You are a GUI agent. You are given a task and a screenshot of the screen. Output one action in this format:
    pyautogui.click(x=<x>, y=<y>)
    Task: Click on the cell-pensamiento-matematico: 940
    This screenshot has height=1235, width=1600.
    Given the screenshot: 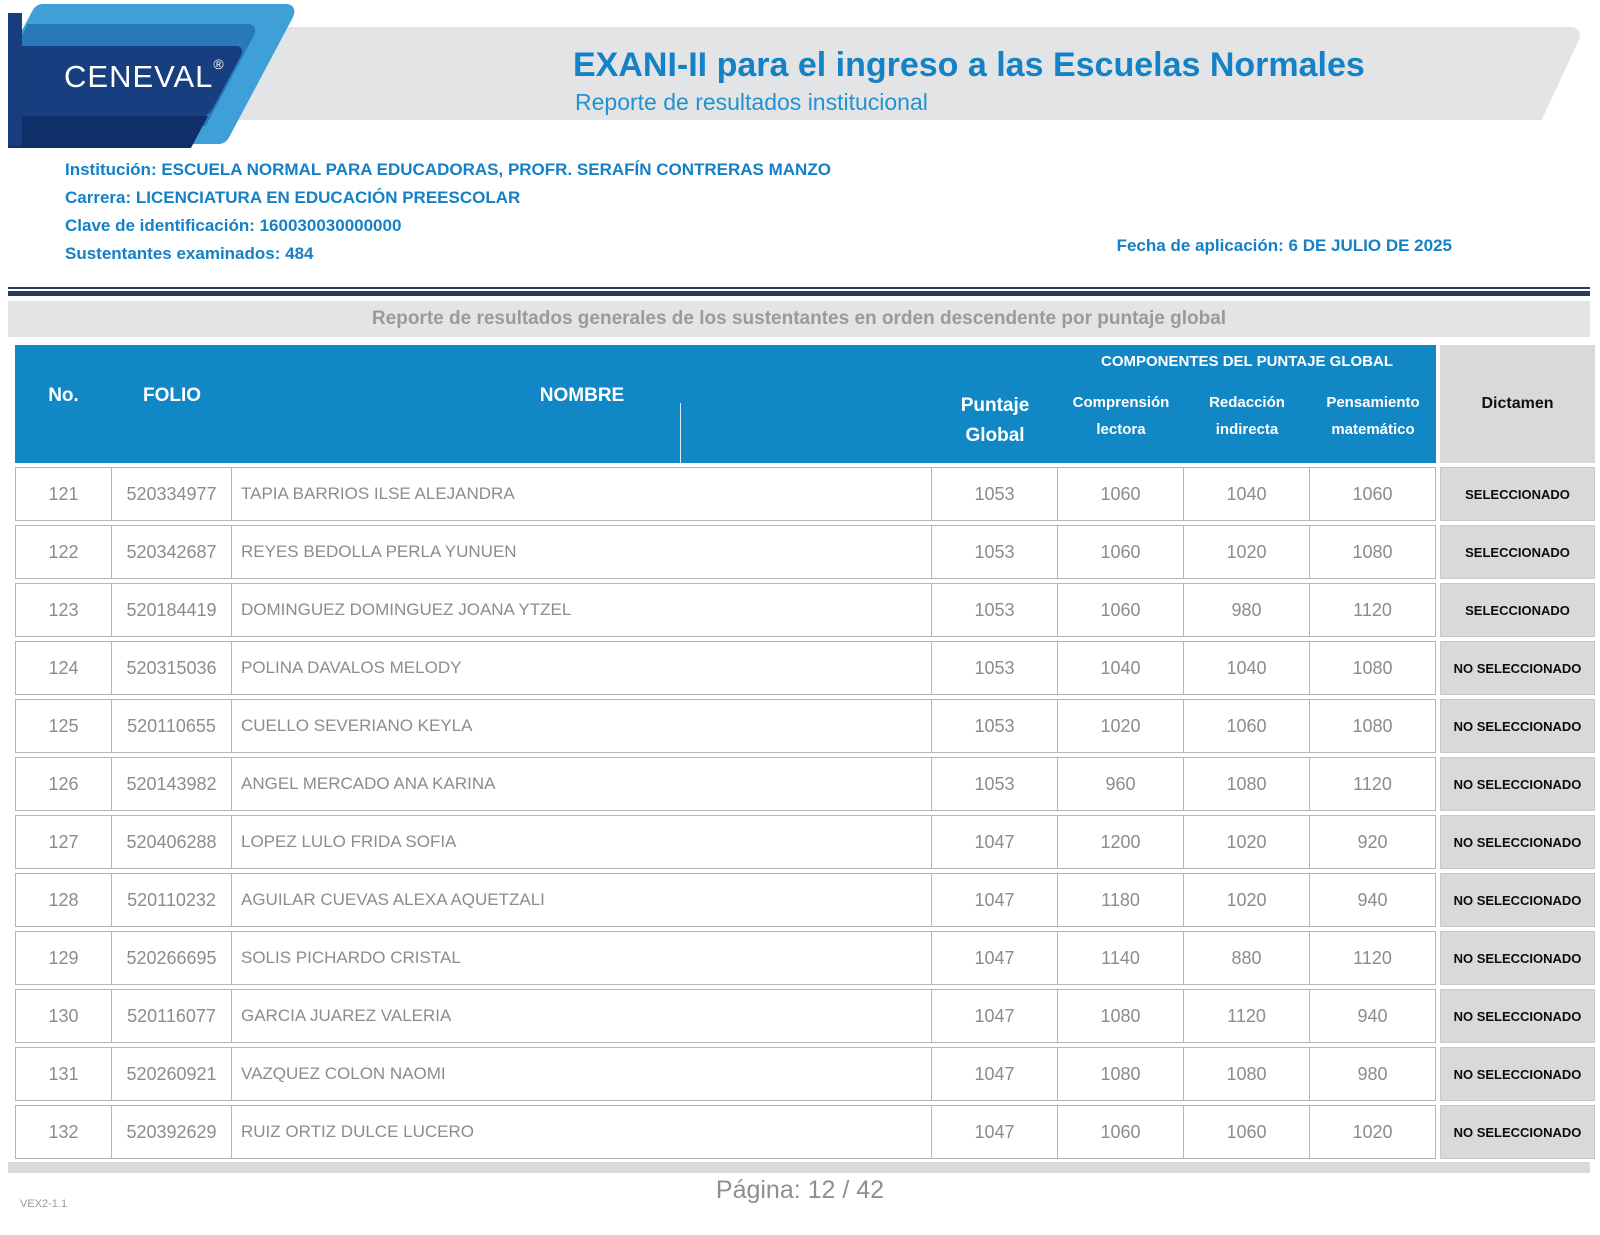 What is the action you would take?
    pyautogui.click(x=1373, y=900)
    